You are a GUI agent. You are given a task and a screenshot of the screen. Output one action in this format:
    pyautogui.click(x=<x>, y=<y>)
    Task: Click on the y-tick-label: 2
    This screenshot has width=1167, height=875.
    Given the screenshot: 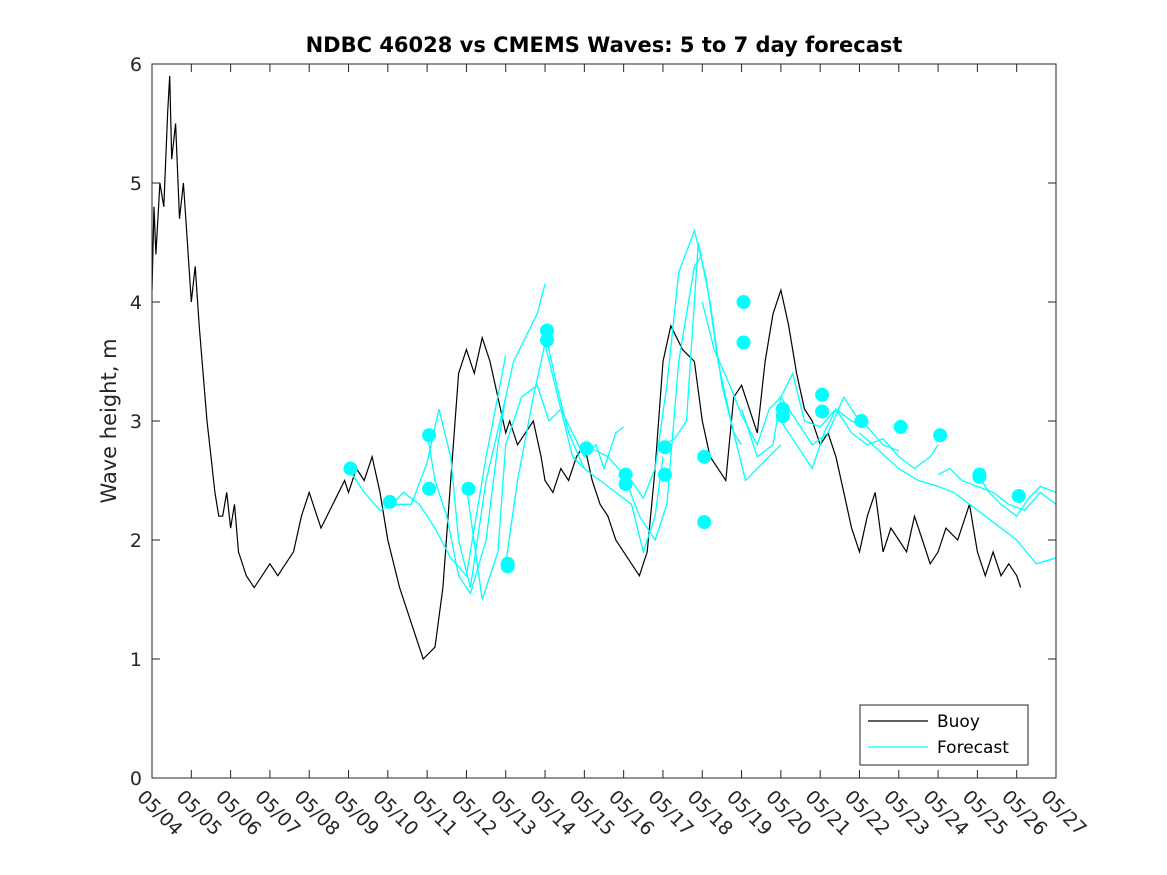 What is the action you would take?
    pyautogui.click(x=136, y=541)
    